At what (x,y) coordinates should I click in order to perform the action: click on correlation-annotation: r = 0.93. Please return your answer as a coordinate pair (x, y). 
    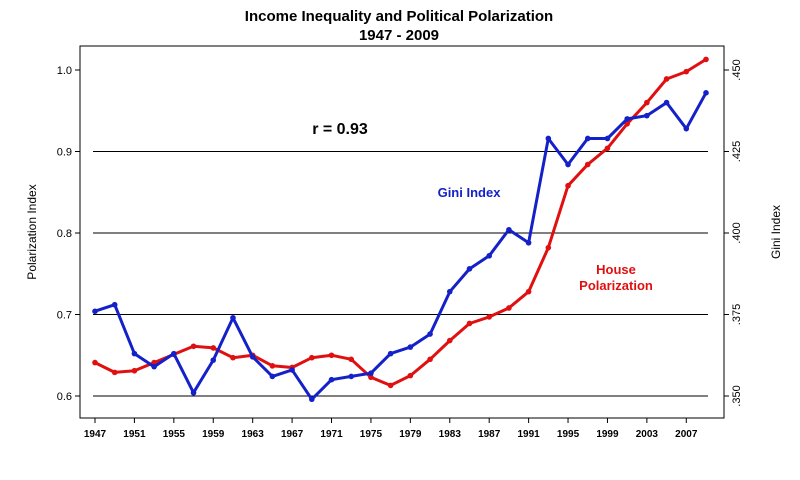
    Looking at the image, I should click on (340, 129).